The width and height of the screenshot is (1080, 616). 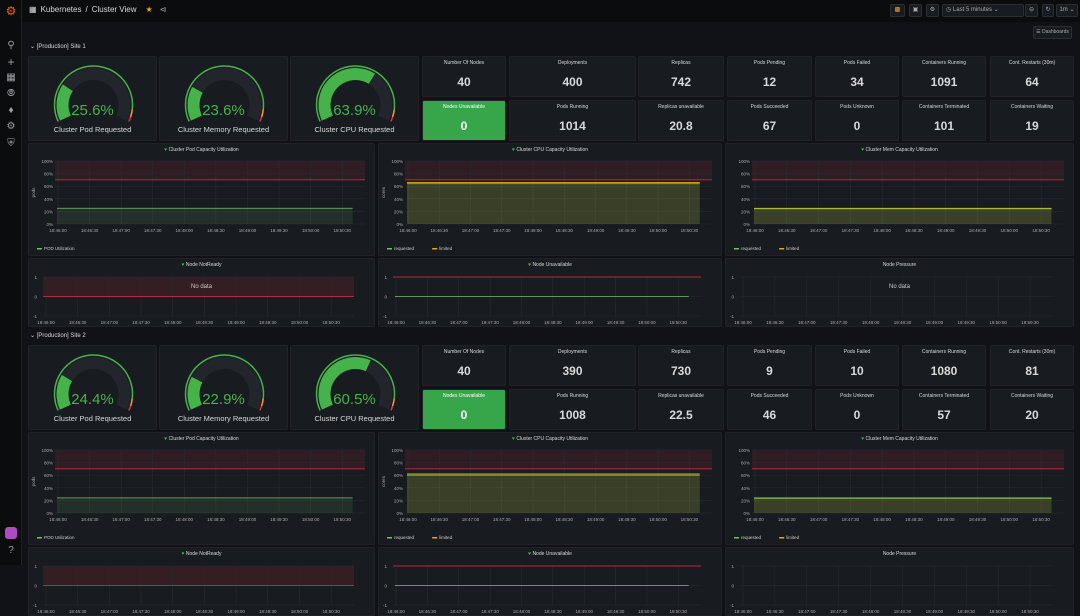 What do you see at coordinates (149, 9) in the screenshot?
I see `star-icon: ★` at bounding box center [149, 9].